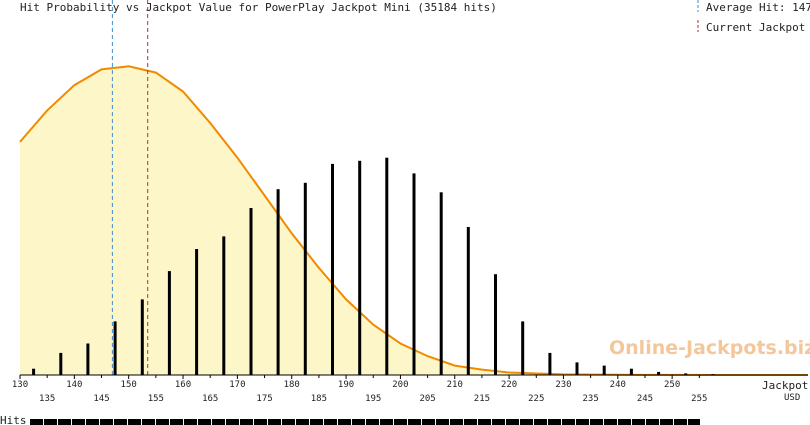  Describe the element at coordinates (305, 278) in the screenshot. I see `bar-182.5` at that location.